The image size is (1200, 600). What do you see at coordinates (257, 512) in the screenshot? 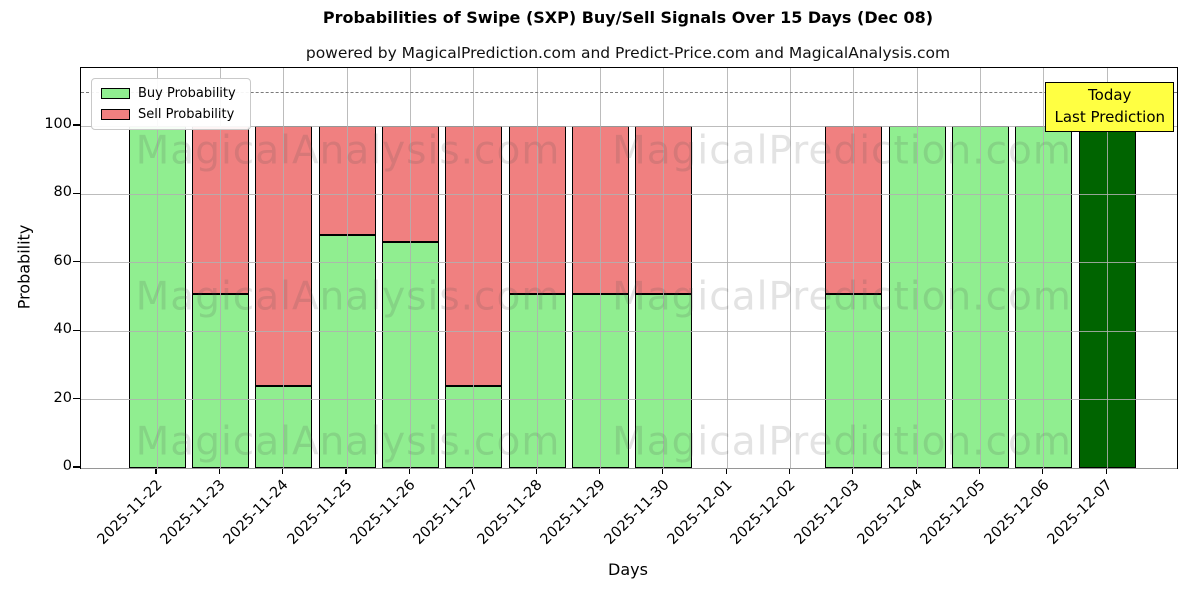
I see `x-tick-label: 2025-11-24` at bounding box center [257, 512].